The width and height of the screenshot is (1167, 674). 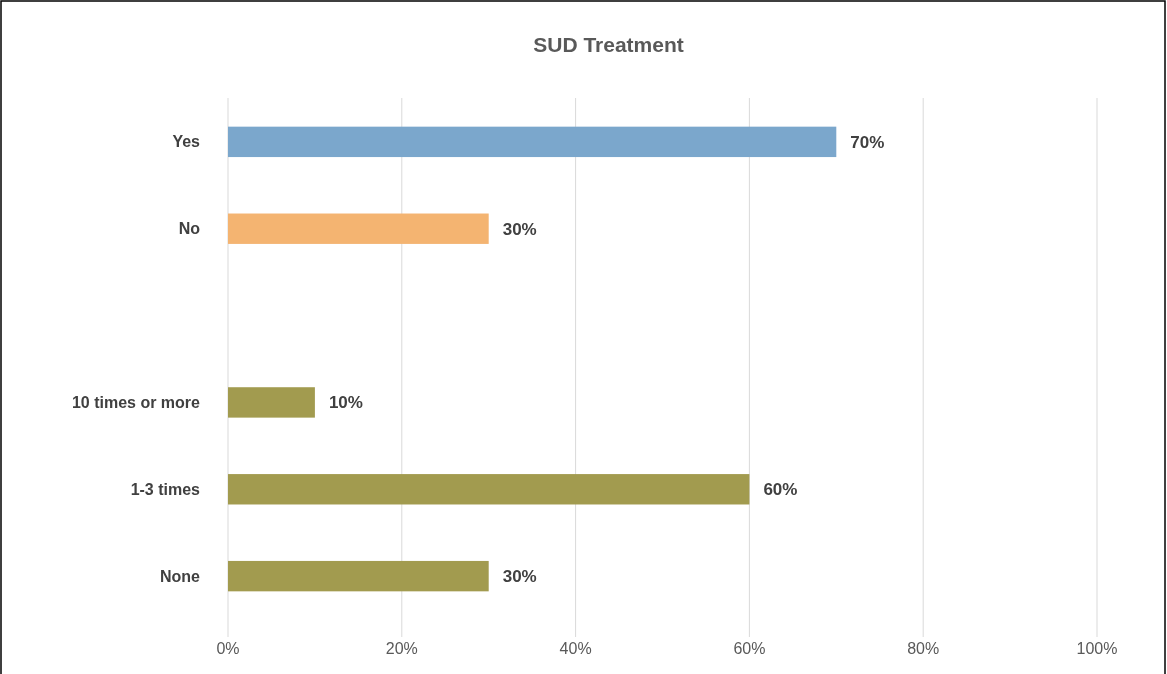 What do you see at coordinates (1097, 648) in the screenshot?
I see `x-tick-label: 100%` at bounding box center [1097, 648].